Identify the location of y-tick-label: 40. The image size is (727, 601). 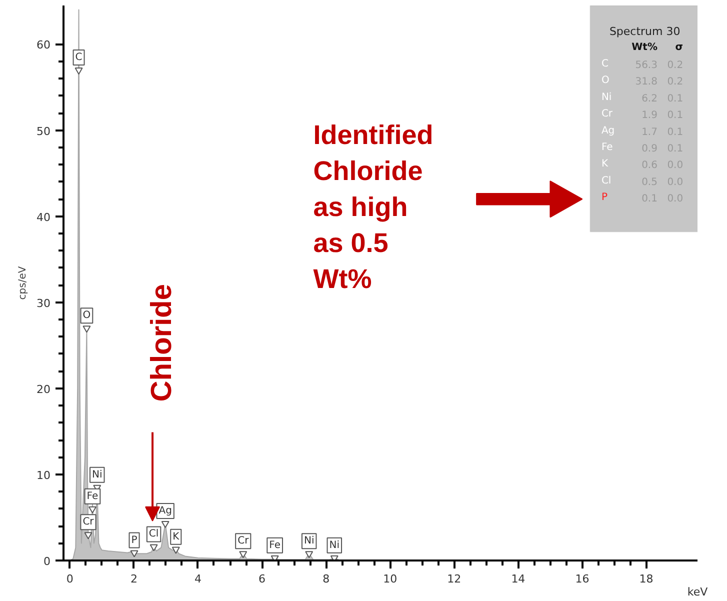
(43, 217).